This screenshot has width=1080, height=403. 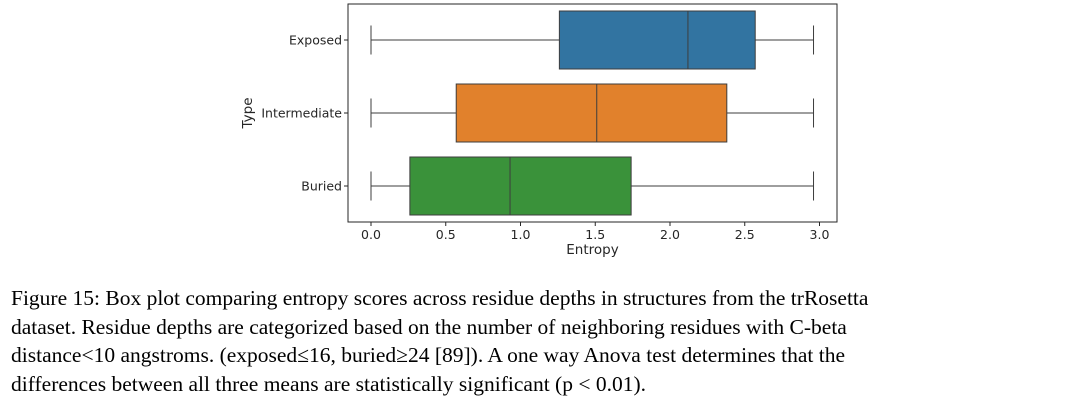 I want to click on x-tick-label-3: 1.5, so click(x=595, y=234).